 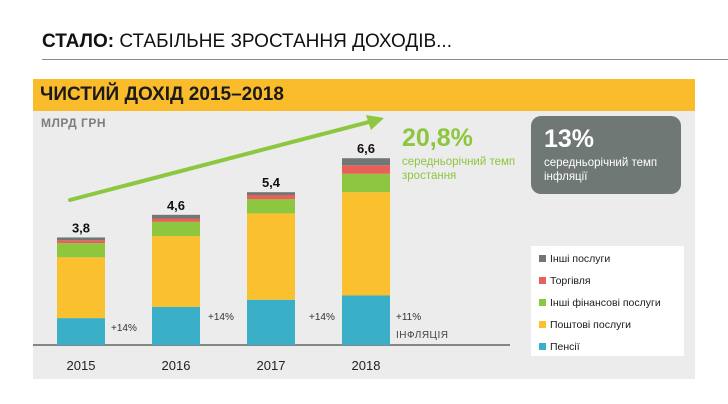 What do you see at coordinates (271, 182) in the screenshot?
I see `bar-total-label: 5,4` at bounding box center [271, 182].